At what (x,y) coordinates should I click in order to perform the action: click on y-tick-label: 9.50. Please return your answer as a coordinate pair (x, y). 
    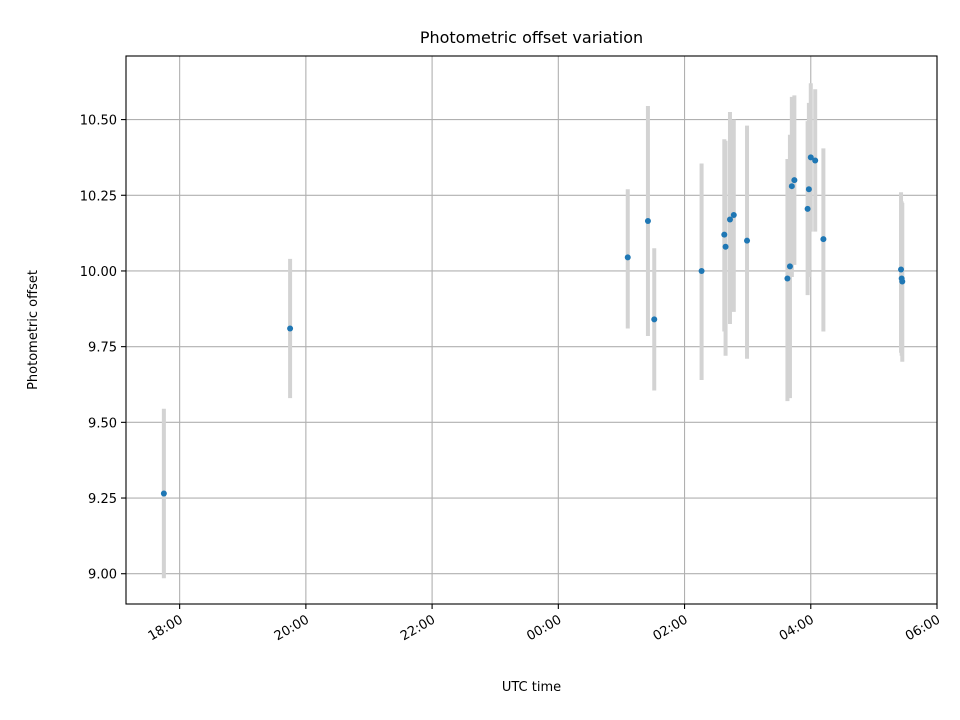
    Looking at the image, I should click on (102, 423).